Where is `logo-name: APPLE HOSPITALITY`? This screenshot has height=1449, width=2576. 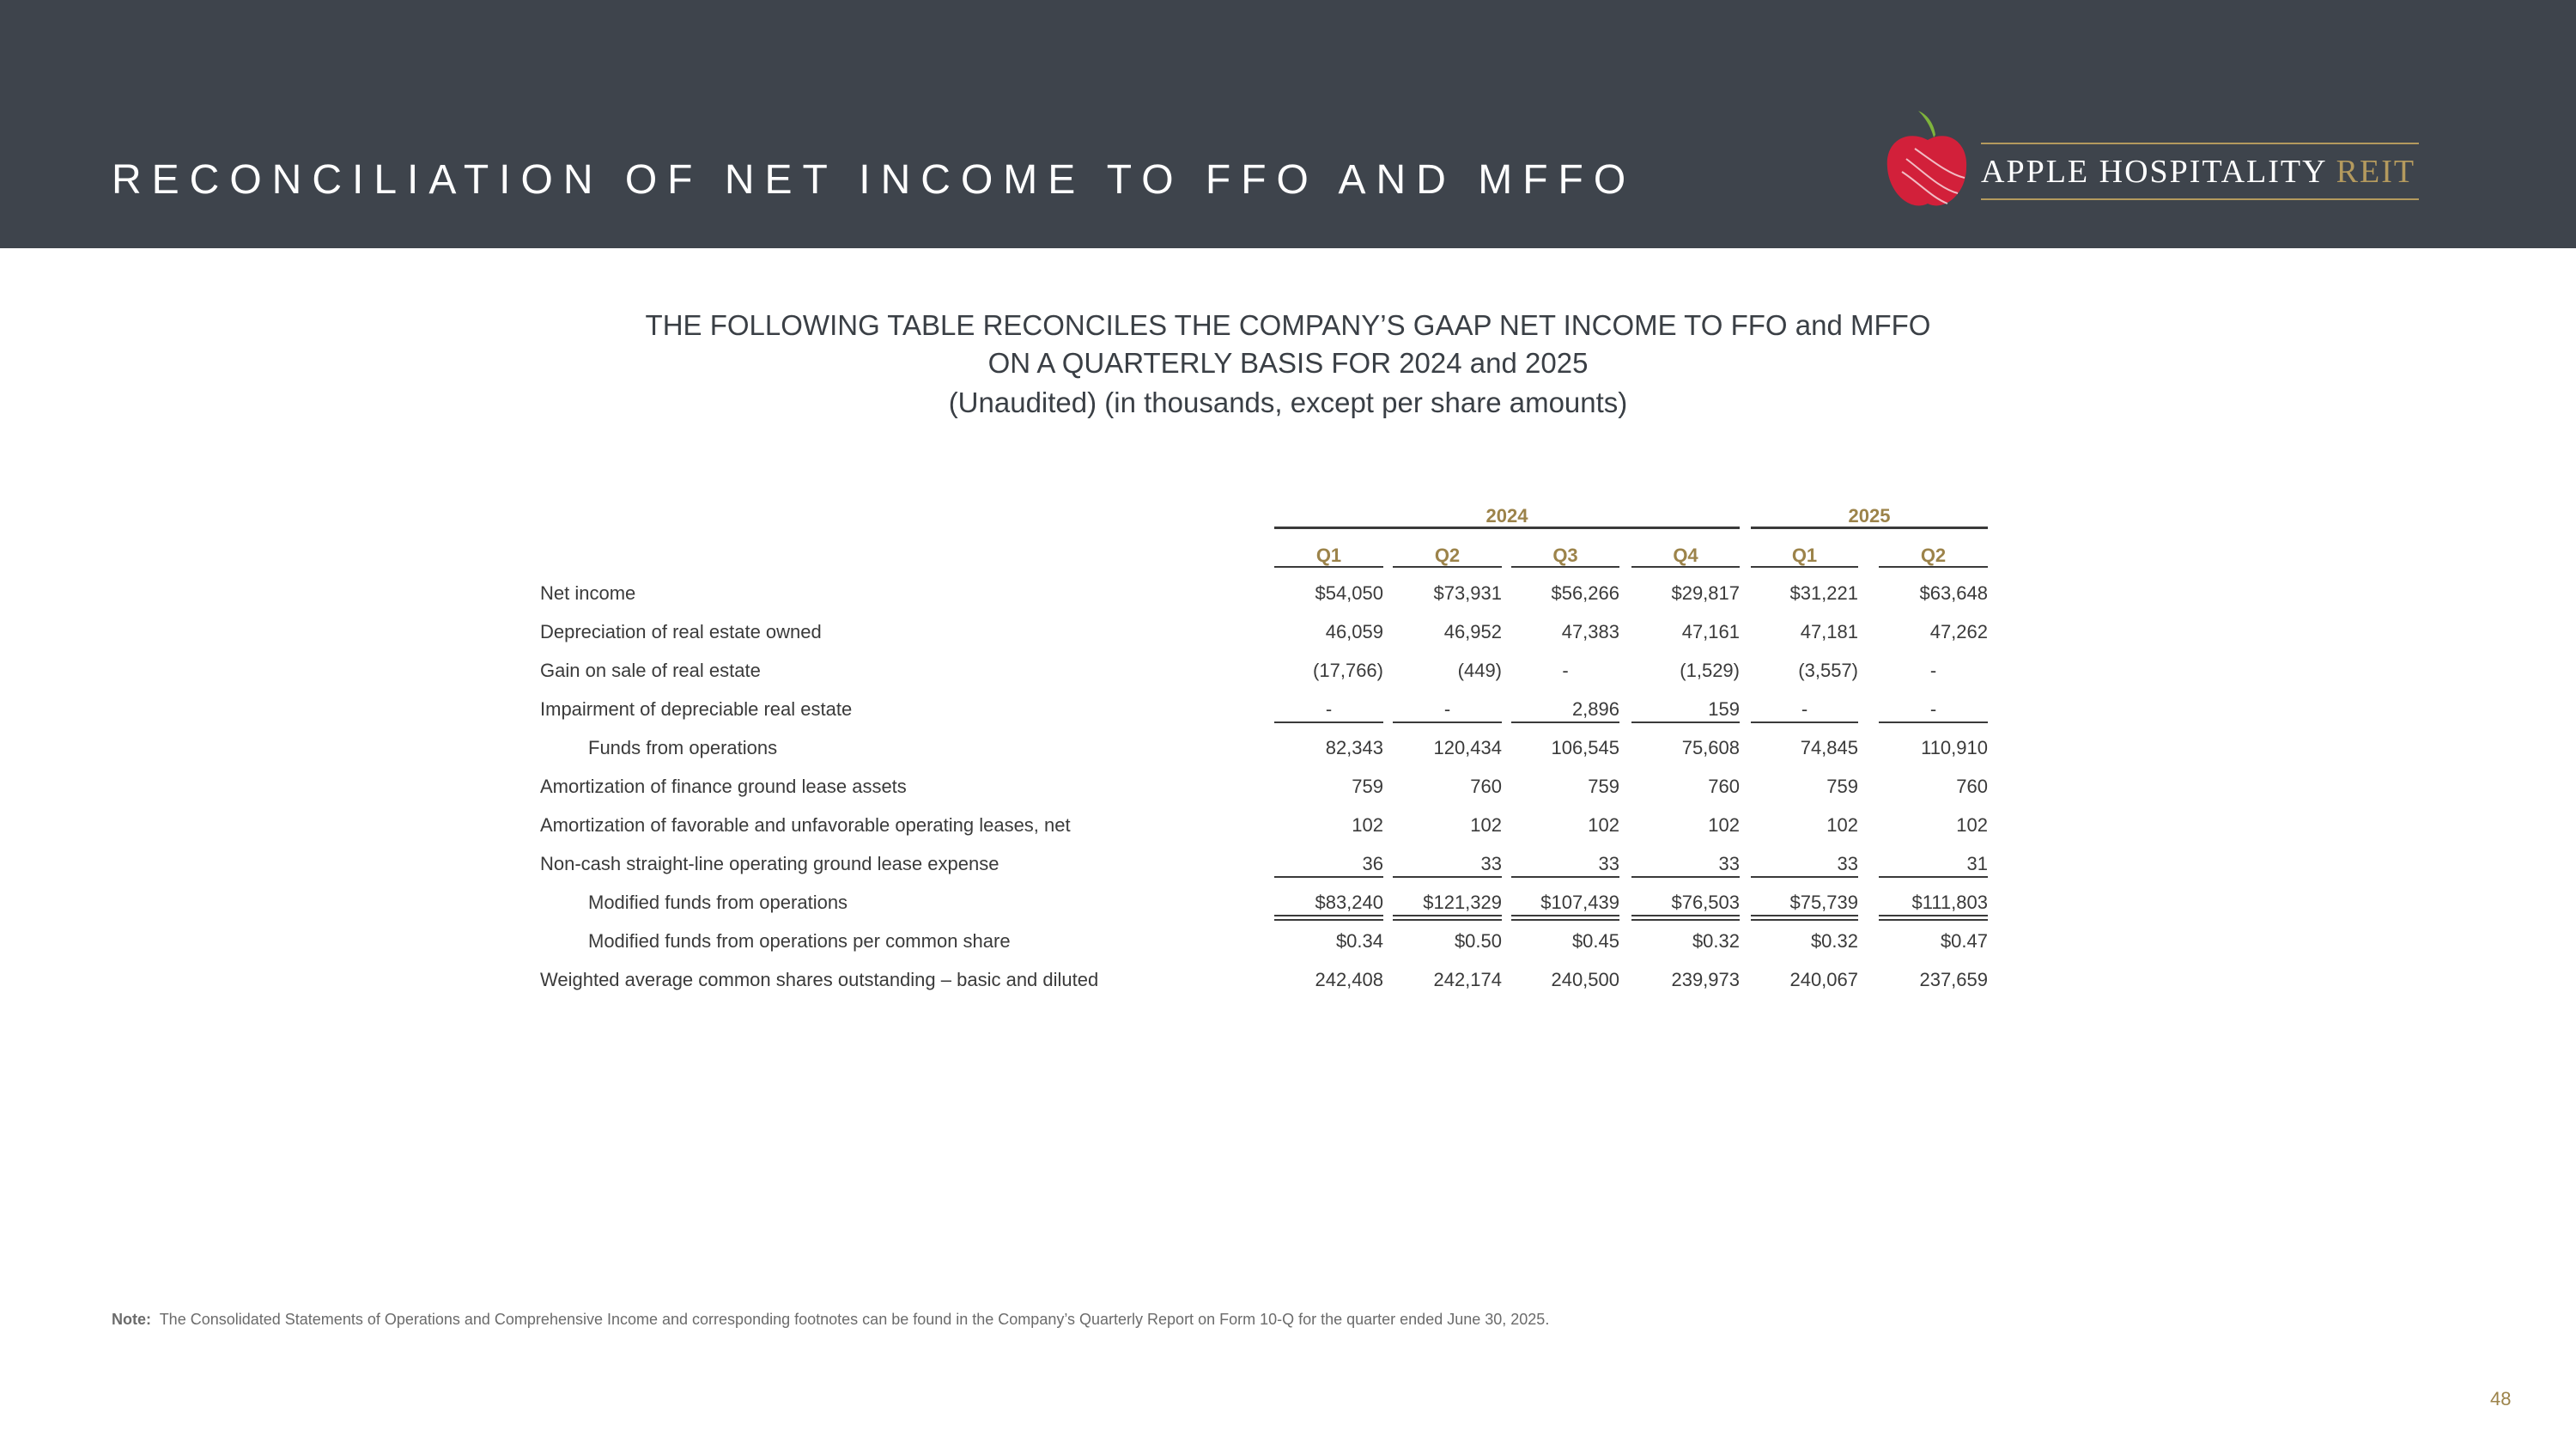 logo-name: APPLE HOSPITALITY is located at coordinates (2154, 172).